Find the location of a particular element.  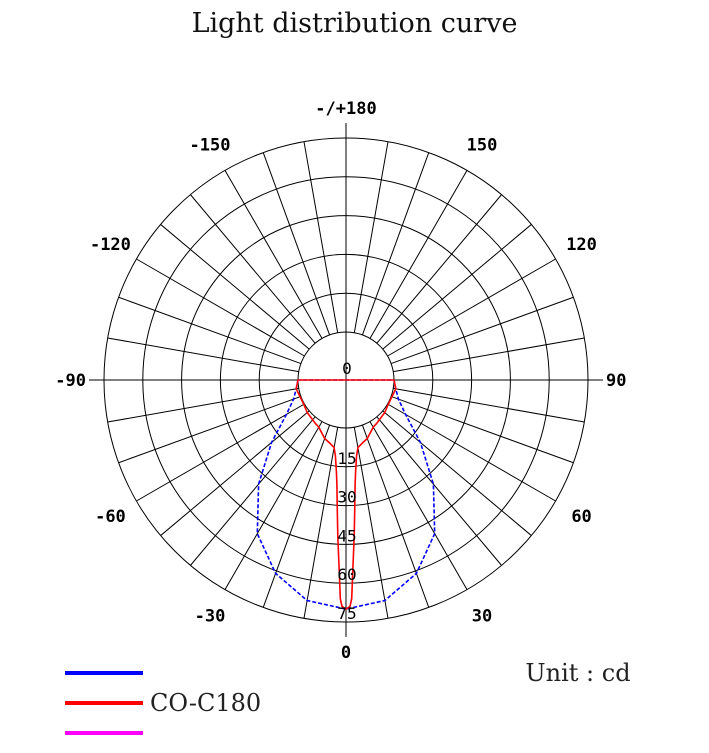

angle-label-30: 30 is located at coordinates (482, 617).